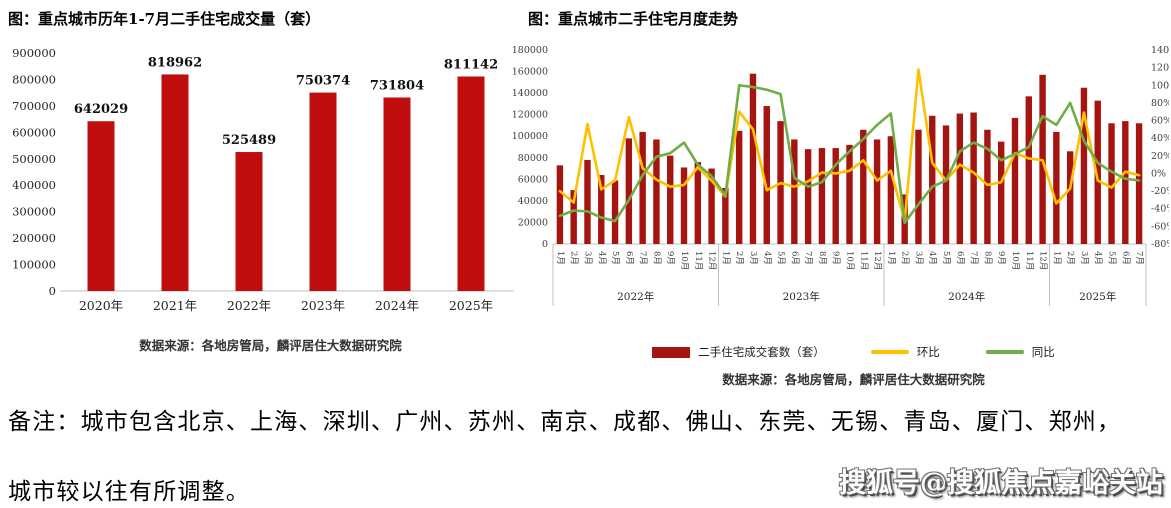  What do you see at coordinates (1160, 85) in the screenshot?
I see `right-tick-label: 100%` at bounding box center [1160, 85].